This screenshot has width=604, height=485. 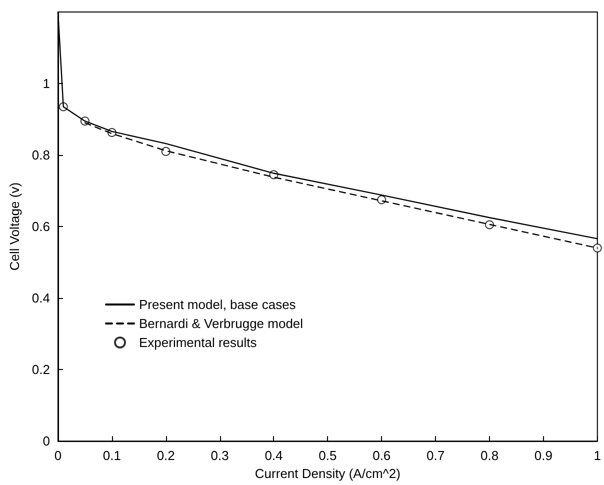 I want to click on x-tick-label: 0.6, so click(x=381, y=456).